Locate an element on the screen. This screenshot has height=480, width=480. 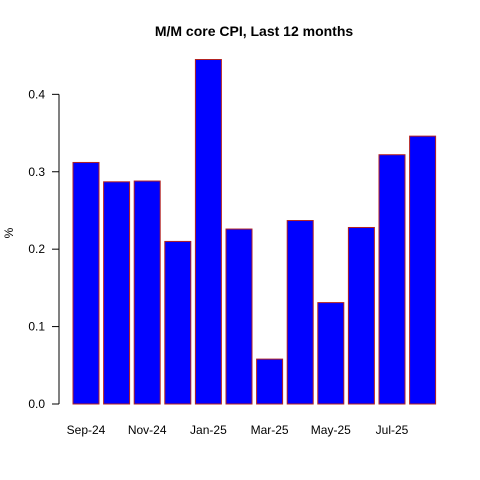
y-tick-label: 0.2 is located at coordinates (36, 249).